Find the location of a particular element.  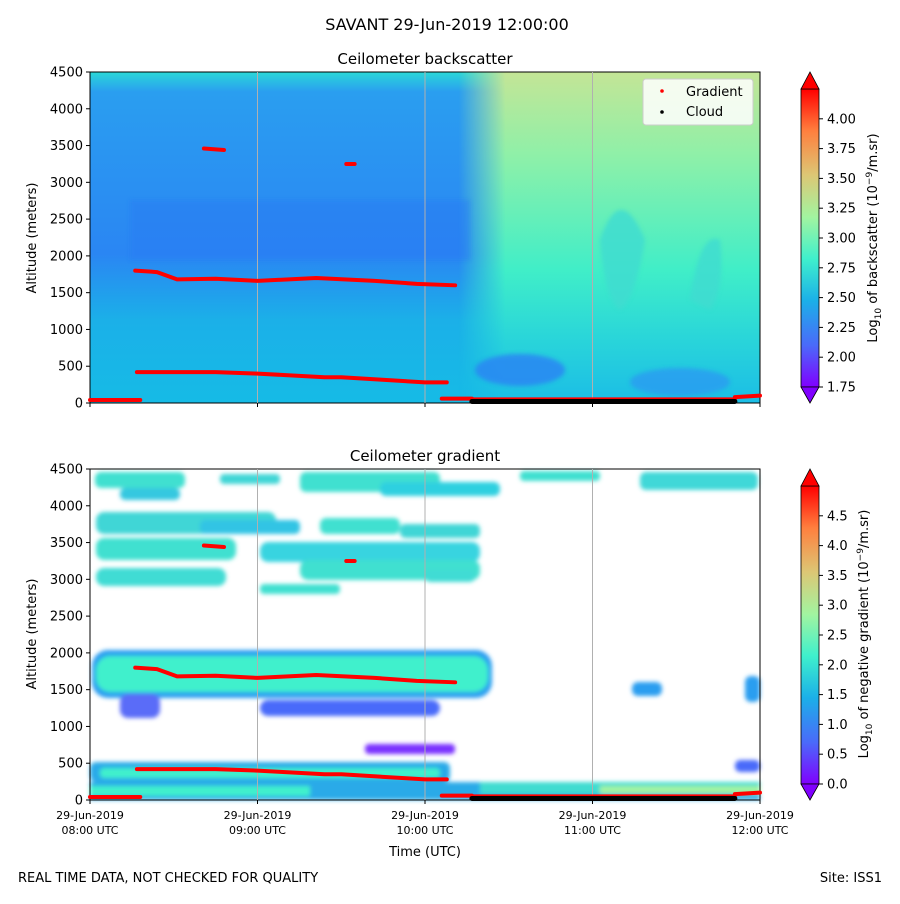

colorbar-tick-label: 0.0 is located at coordinates (837, 785).